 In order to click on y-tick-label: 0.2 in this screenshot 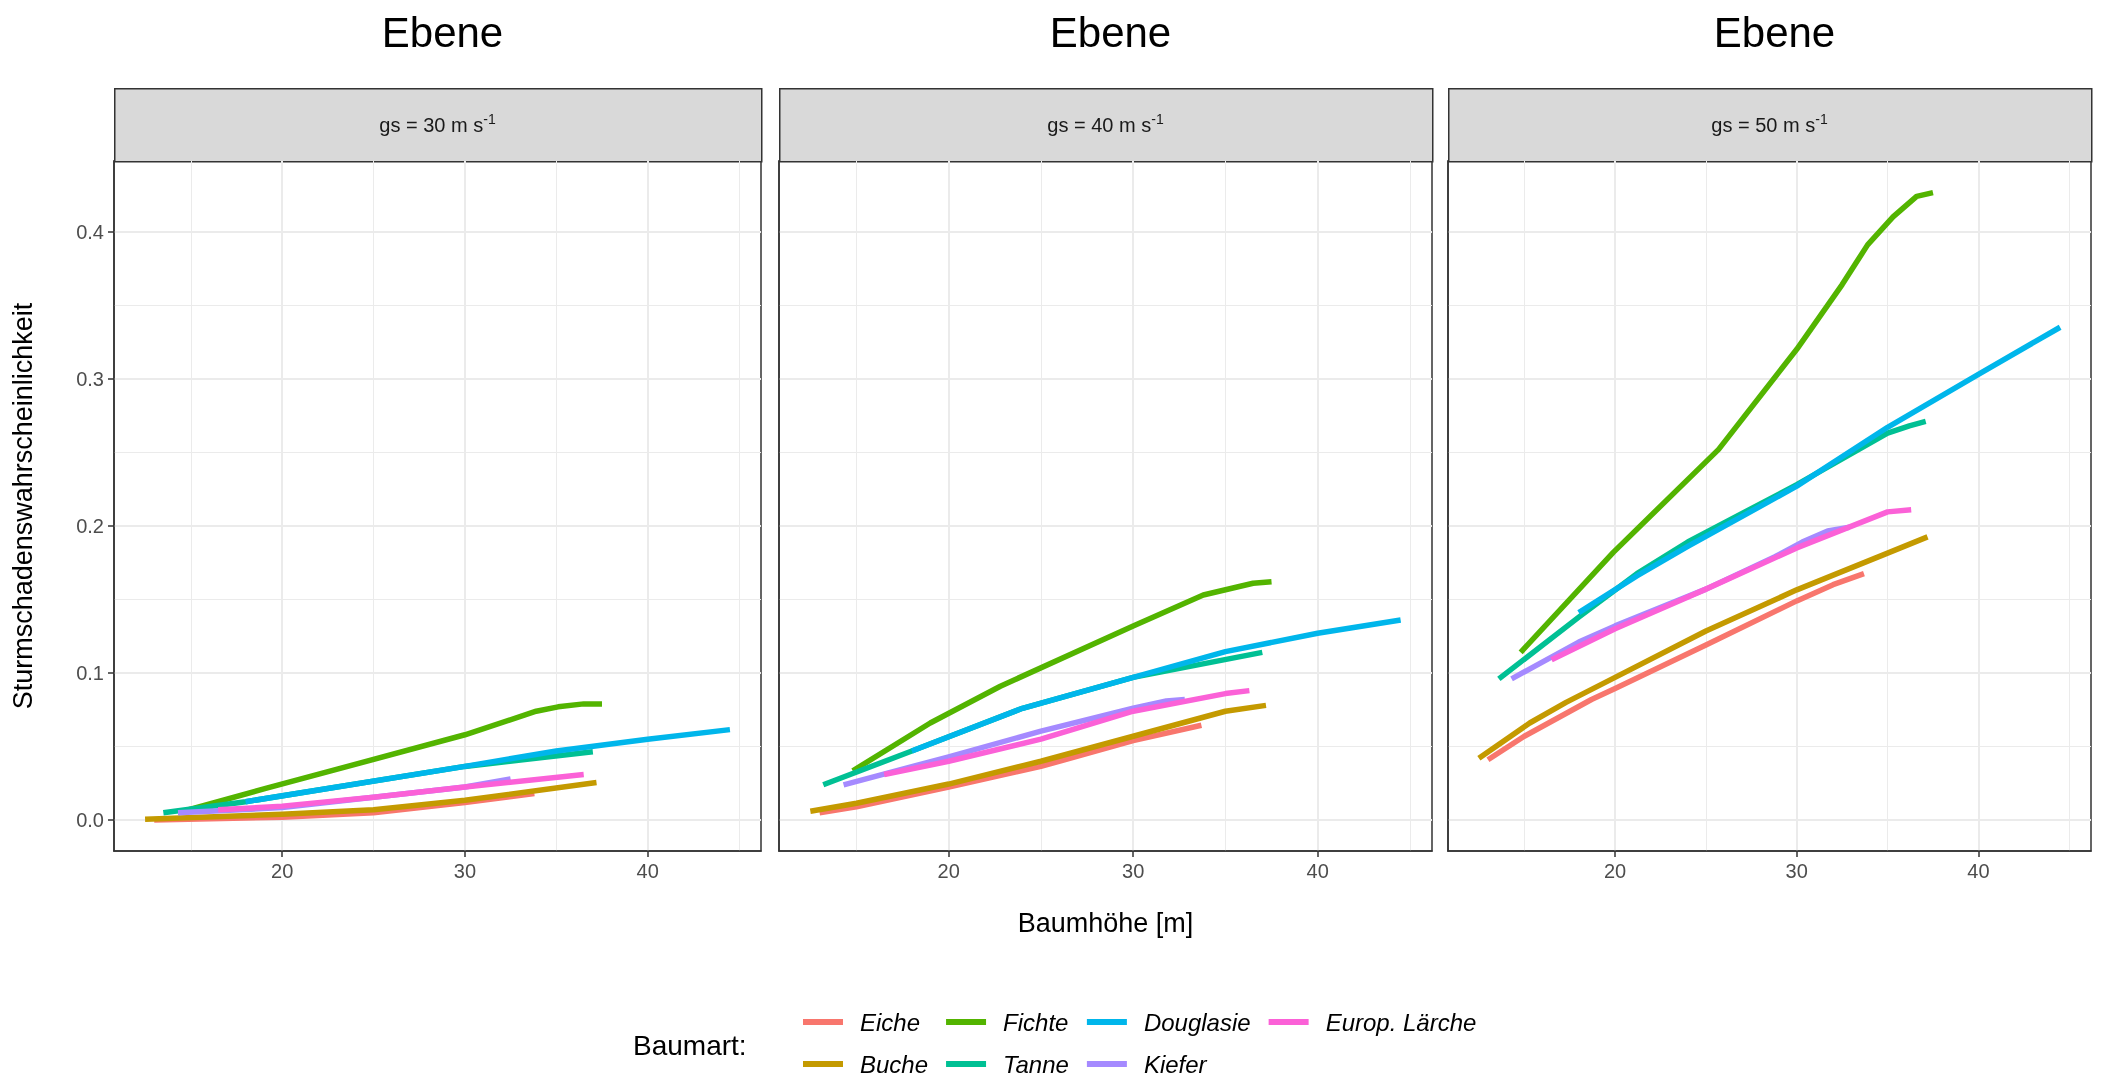, I will do `click(90, 525)`.